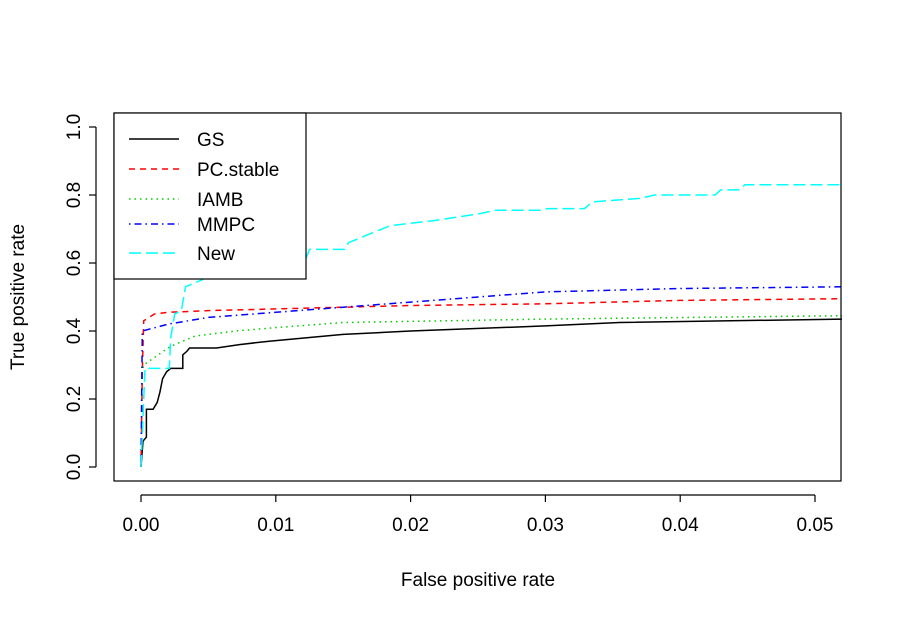  Describe the element at coordinates (220, 200) in the screenshot. I see `legend-label-iamb: IAMB` at that location.